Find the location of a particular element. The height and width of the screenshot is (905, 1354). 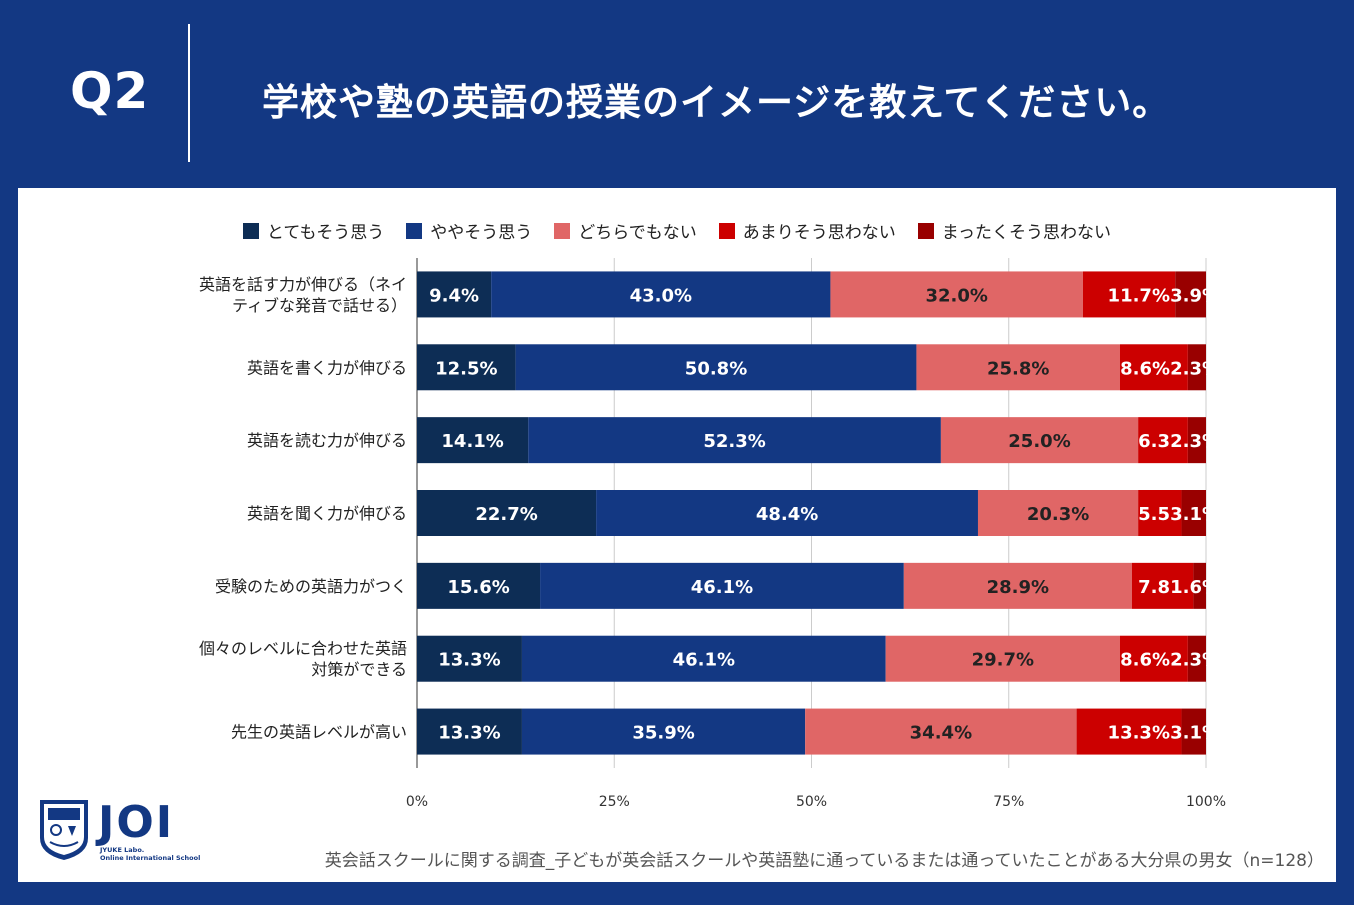

x-tick-label: 100% is located at coordinates (1206, 802).